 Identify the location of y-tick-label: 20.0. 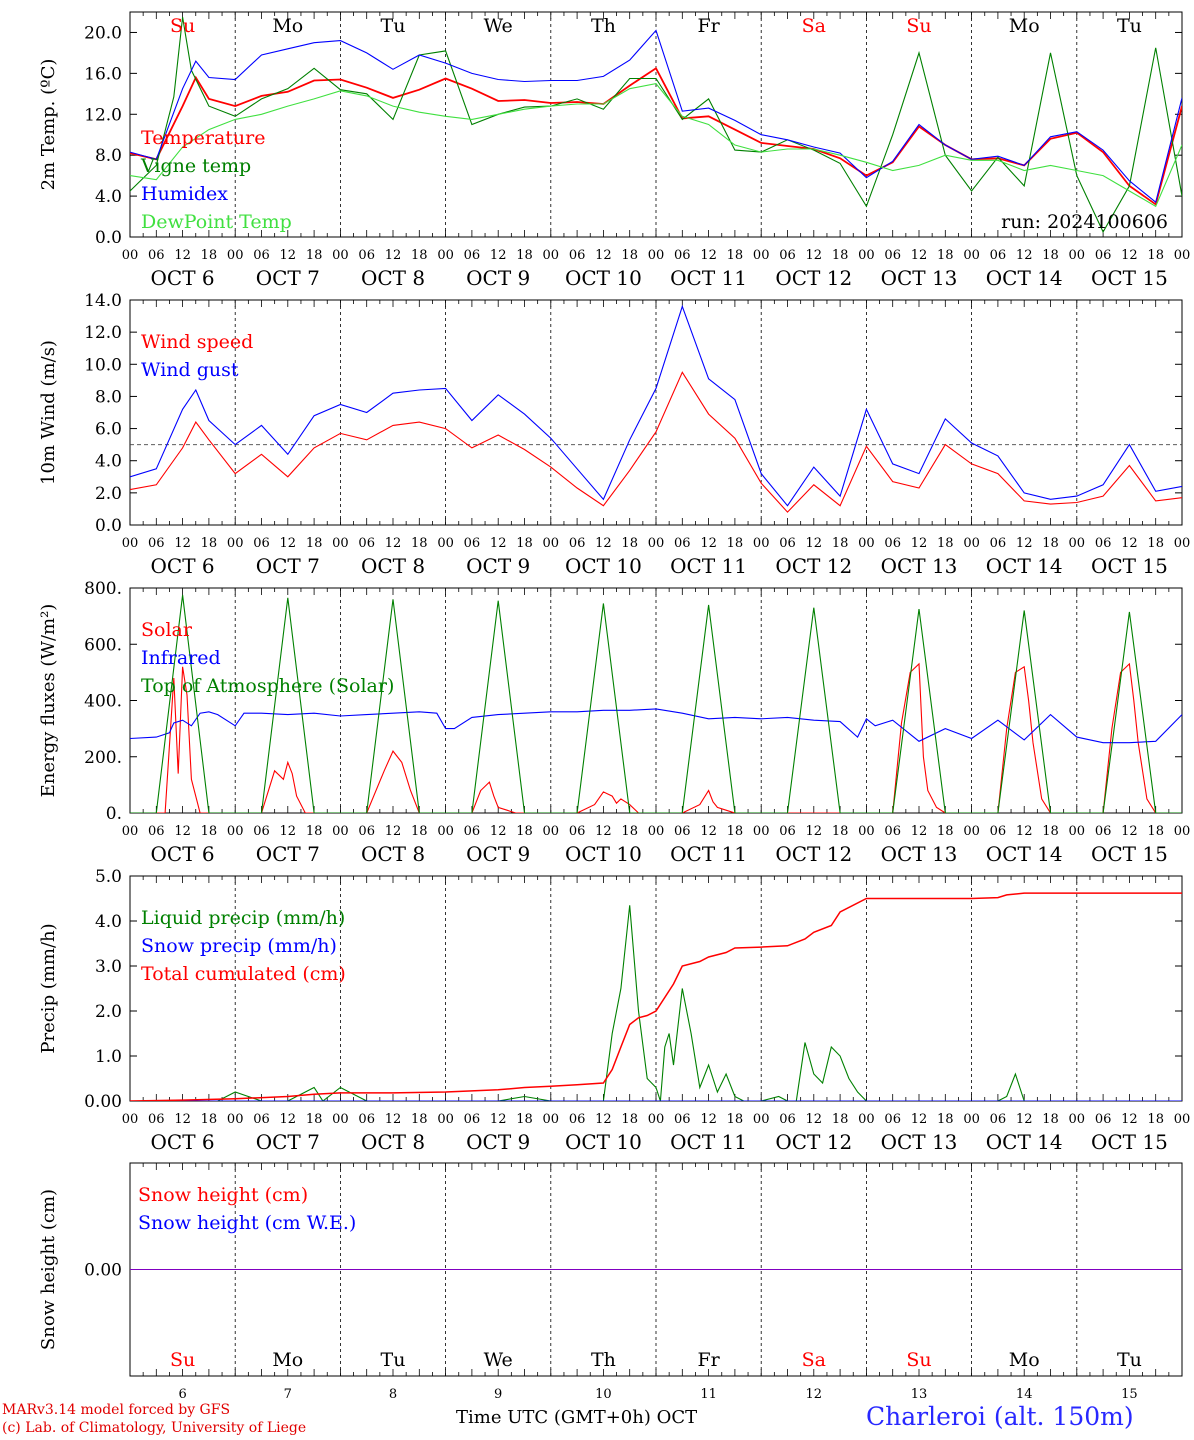
(103, 33).